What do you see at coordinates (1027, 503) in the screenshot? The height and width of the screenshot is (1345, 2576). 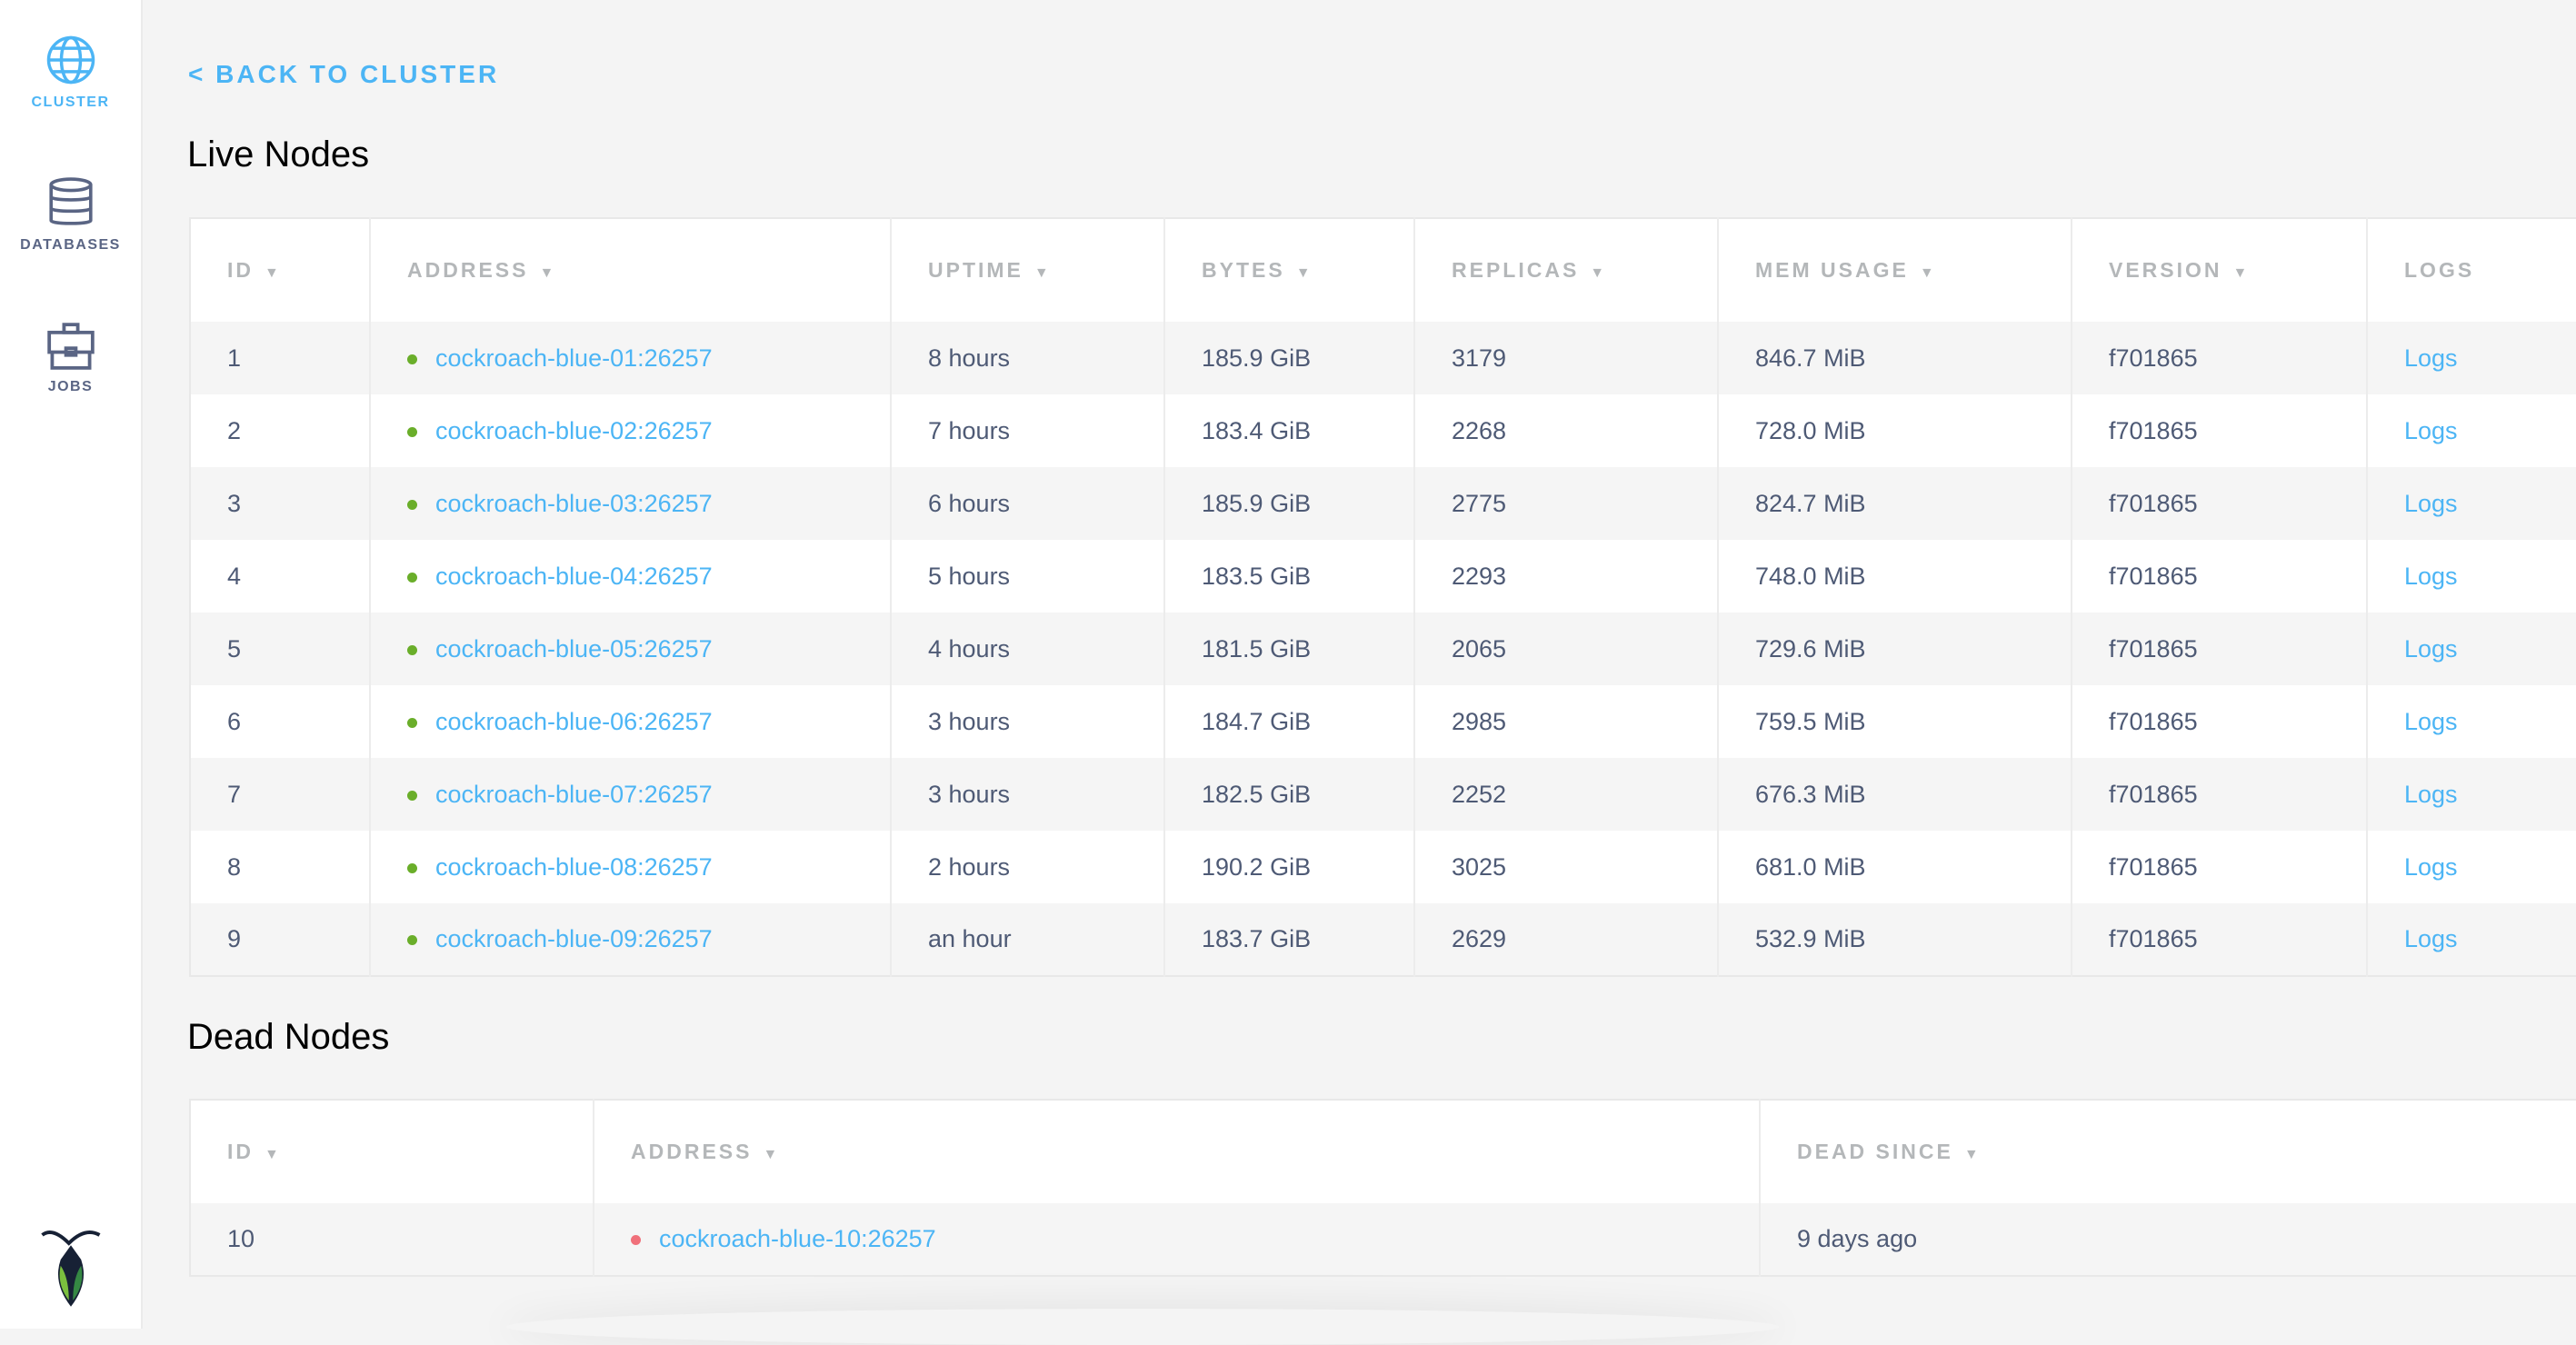 I see `uptime-cell: 6 hours` at bounding box center [1027, 503].